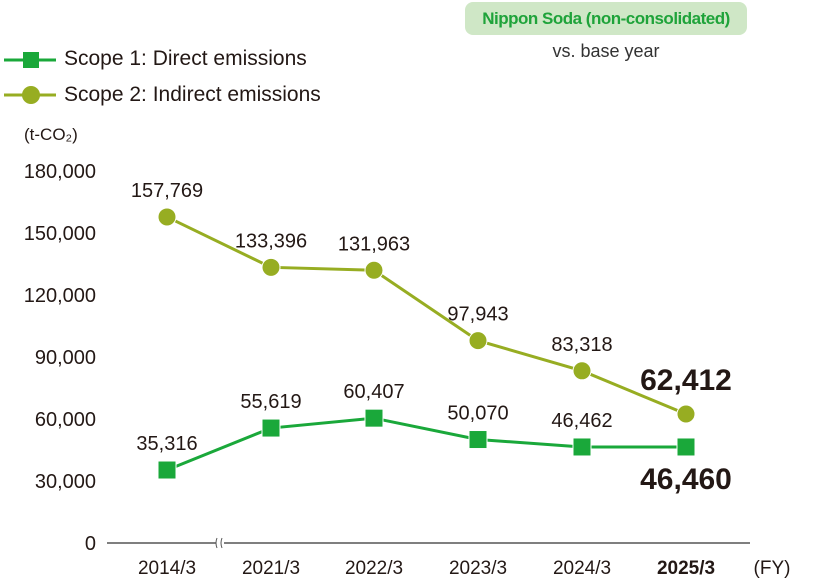 Image resolution: width=814 pixels, height=580 pixels. Describe the element at coordinates (606, 51) in the screenshot. I see `base-year-note: vs. base year` at that location.